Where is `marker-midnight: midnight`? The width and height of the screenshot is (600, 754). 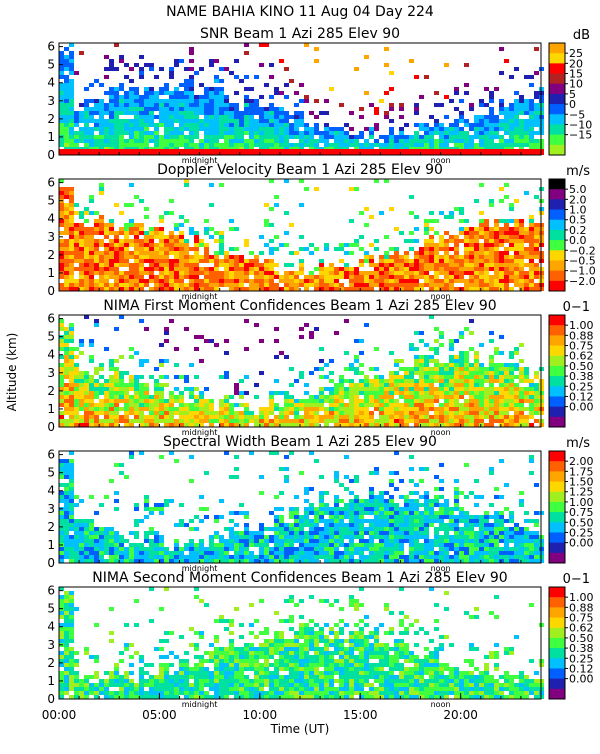
marker-midnight: midnight is located at coordinates (200, 704).